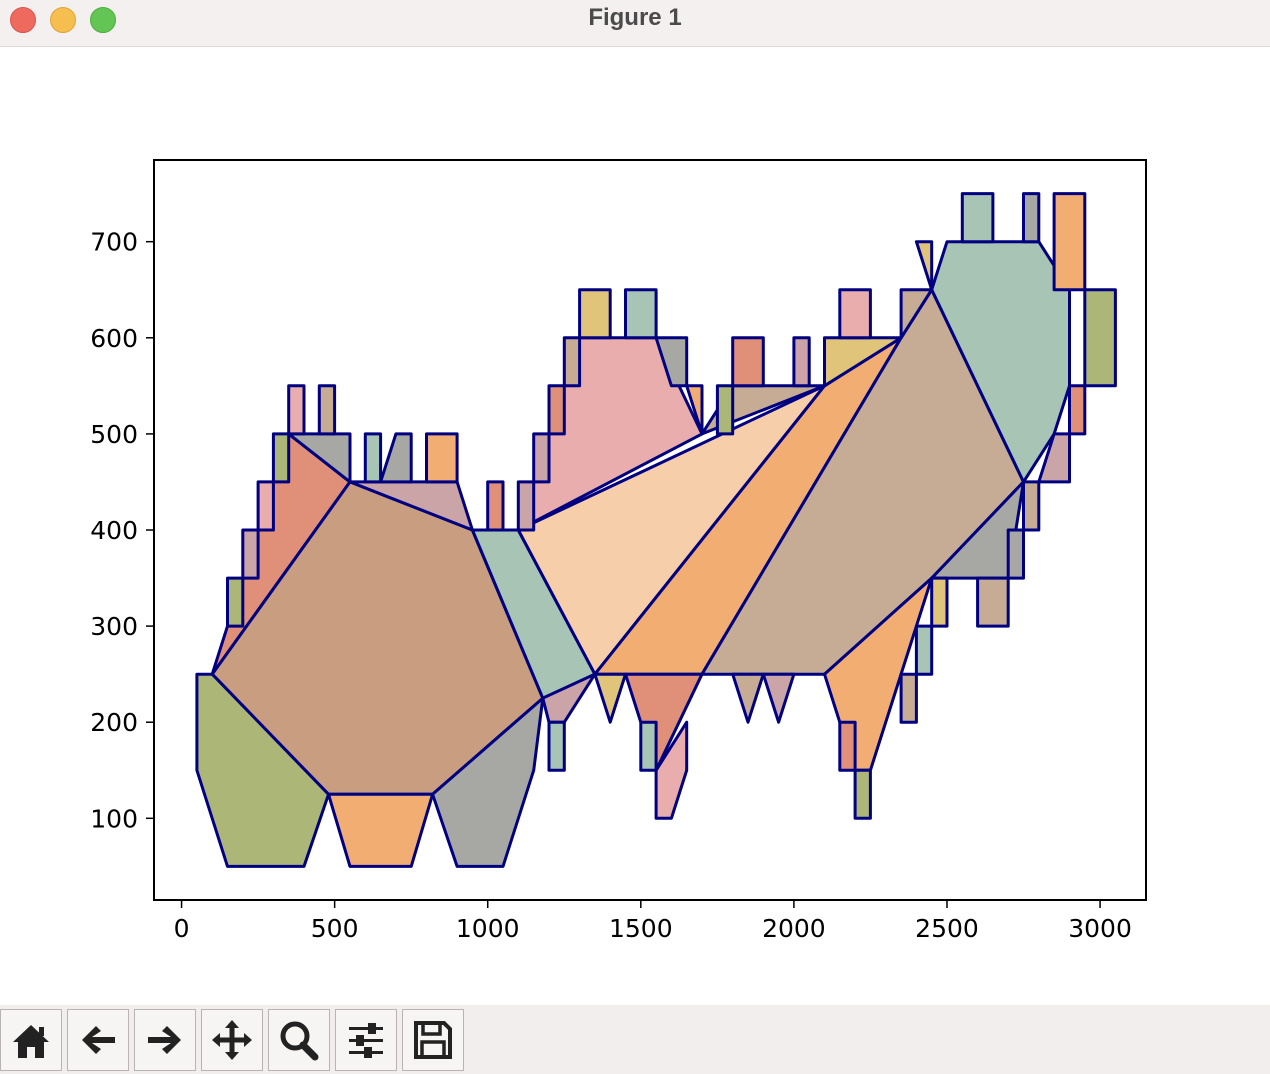 The width and height of the screenshot is (1270, 1074). I want to click on y-axis: 100 200 300 400 500 600 700, so click(122, 530).